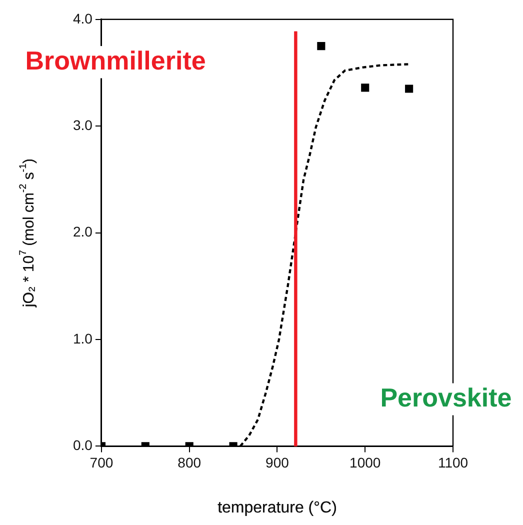 The height and width of the screenshot is (525, 523). What do you see at coordinates (82, 338) in the screenshot?
I see `y-tick-label: 1.0` at bounding box center [82, 338].